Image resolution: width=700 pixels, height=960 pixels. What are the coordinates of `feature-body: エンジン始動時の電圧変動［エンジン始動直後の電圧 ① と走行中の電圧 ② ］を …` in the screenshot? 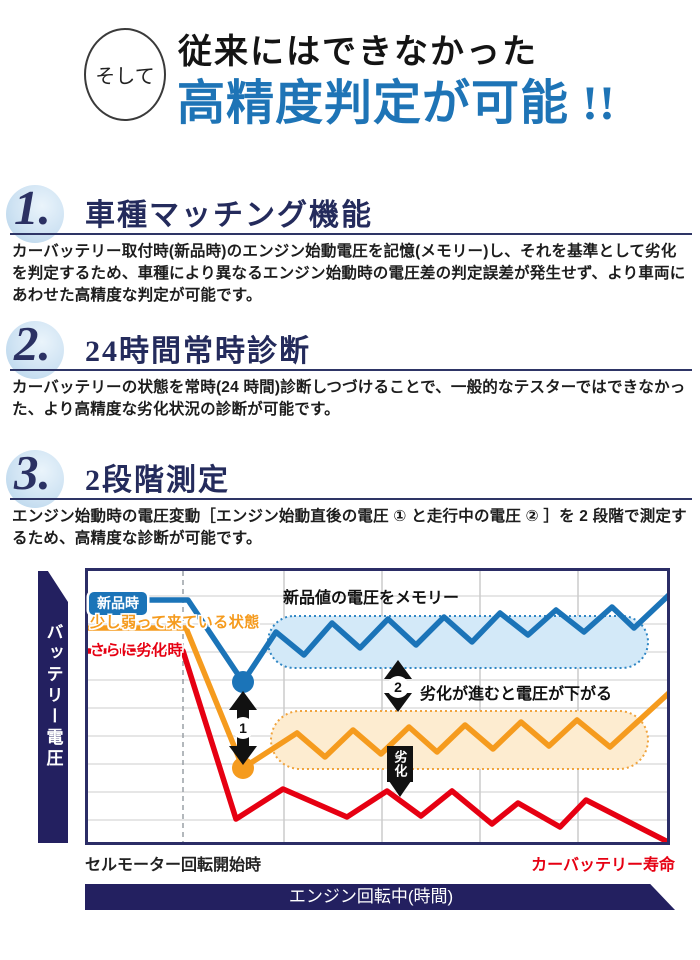 It's located at (349, 527).